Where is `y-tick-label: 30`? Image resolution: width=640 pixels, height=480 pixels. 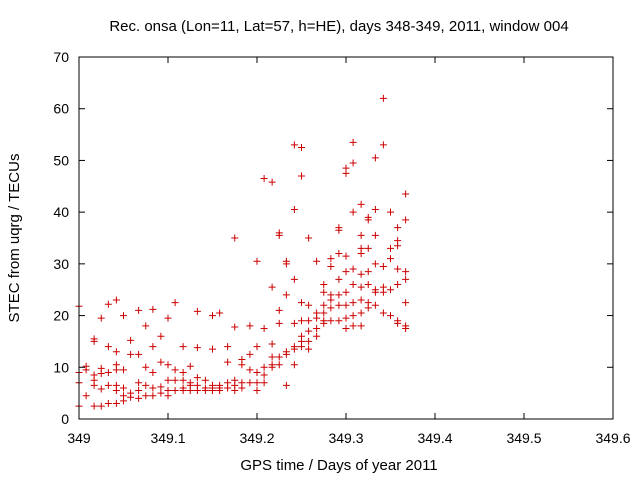 y-tick-label: 30 is located at coordinates (61, 264).